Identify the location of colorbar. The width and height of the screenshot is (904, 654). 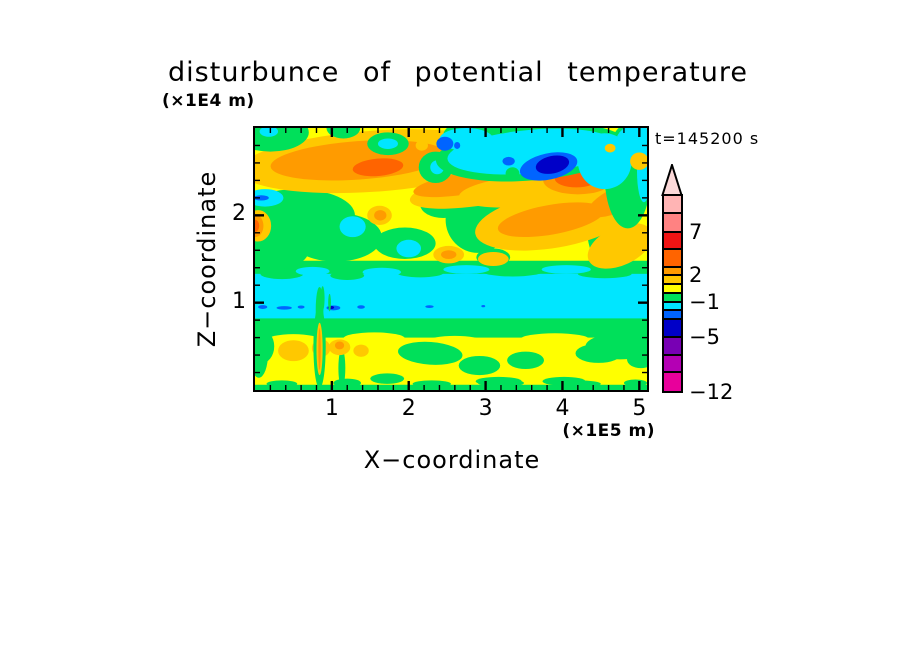
(673, 279).